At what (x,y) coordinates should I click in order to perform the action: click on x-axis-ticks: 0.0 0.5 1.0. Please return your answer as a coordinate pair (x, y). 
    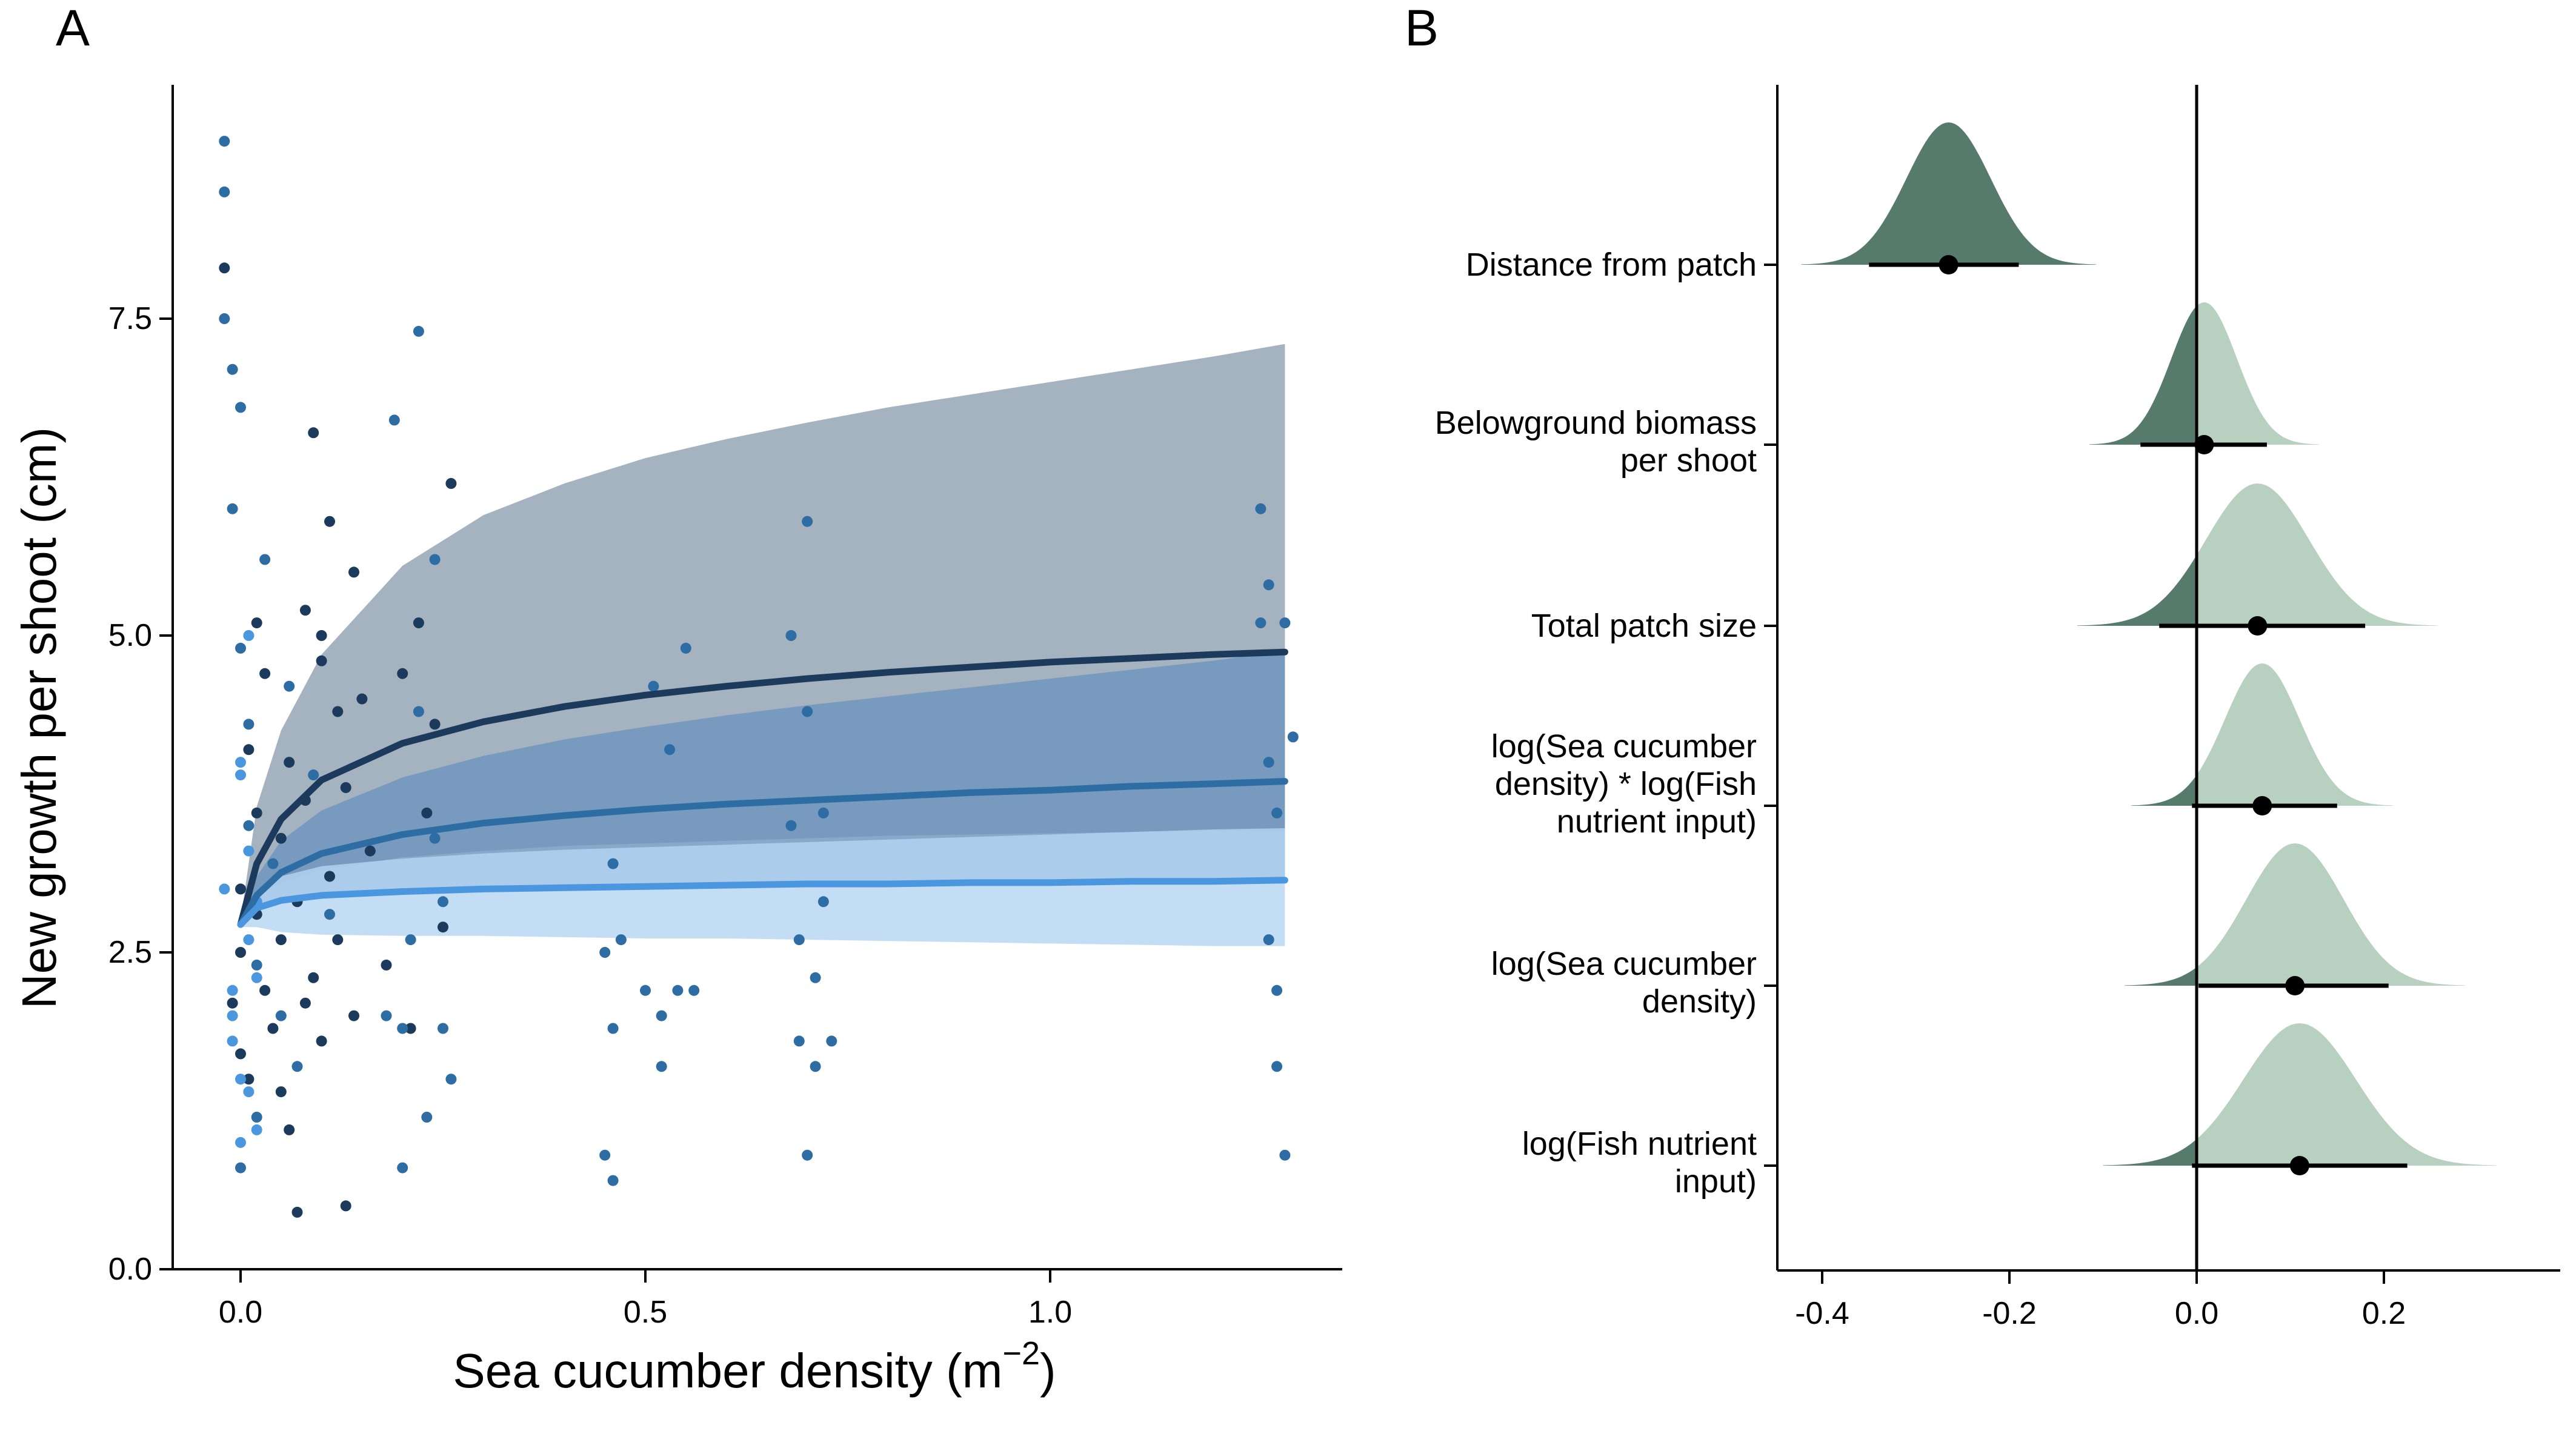
    Looking at the image, I should click on (645, 1299).